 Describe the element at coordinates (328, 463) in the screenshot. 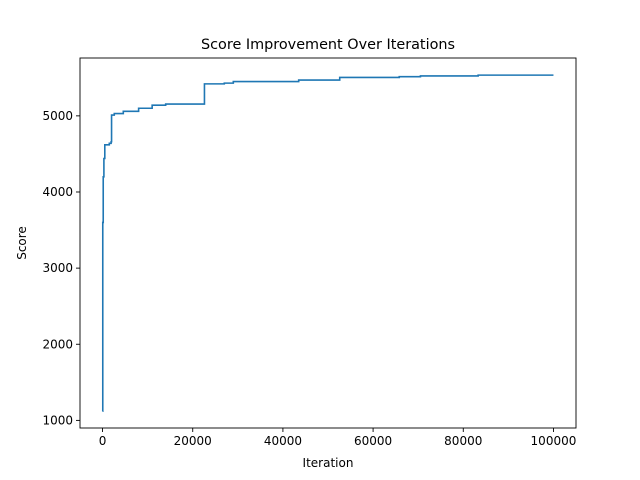

I see `x-axis-label: Iteration` at that location.